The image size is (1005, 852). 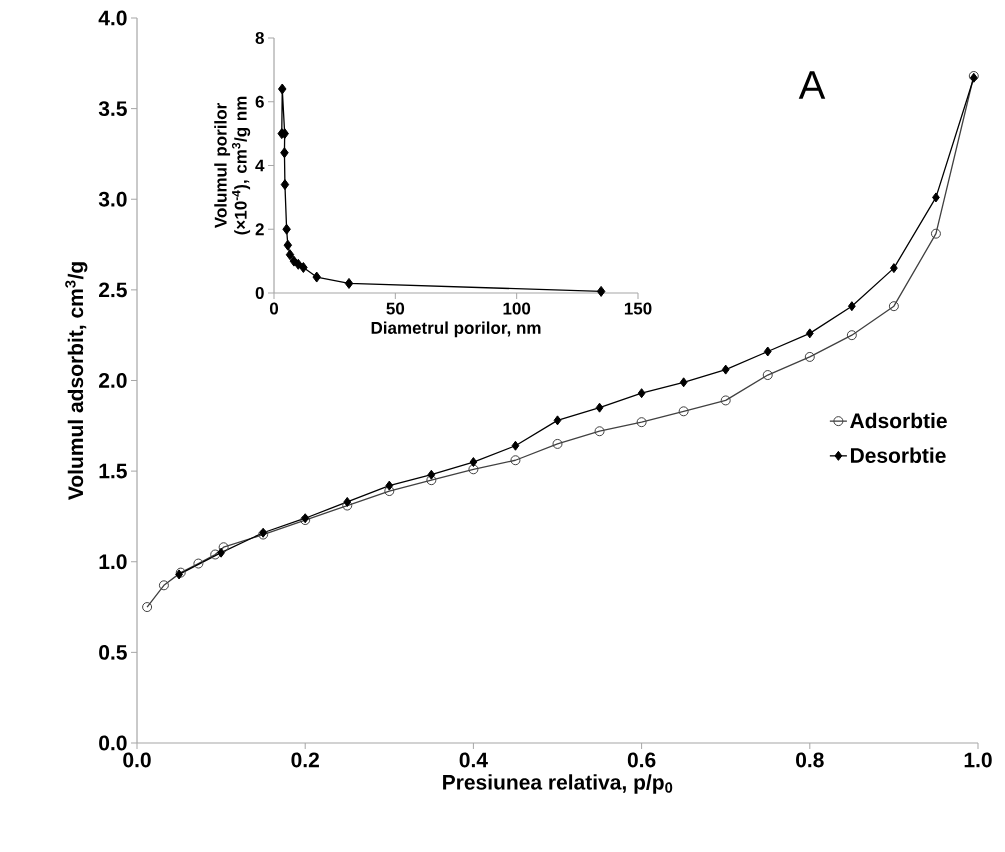 I want to click on x-tick-label: 100, so click(x=517, y=308).